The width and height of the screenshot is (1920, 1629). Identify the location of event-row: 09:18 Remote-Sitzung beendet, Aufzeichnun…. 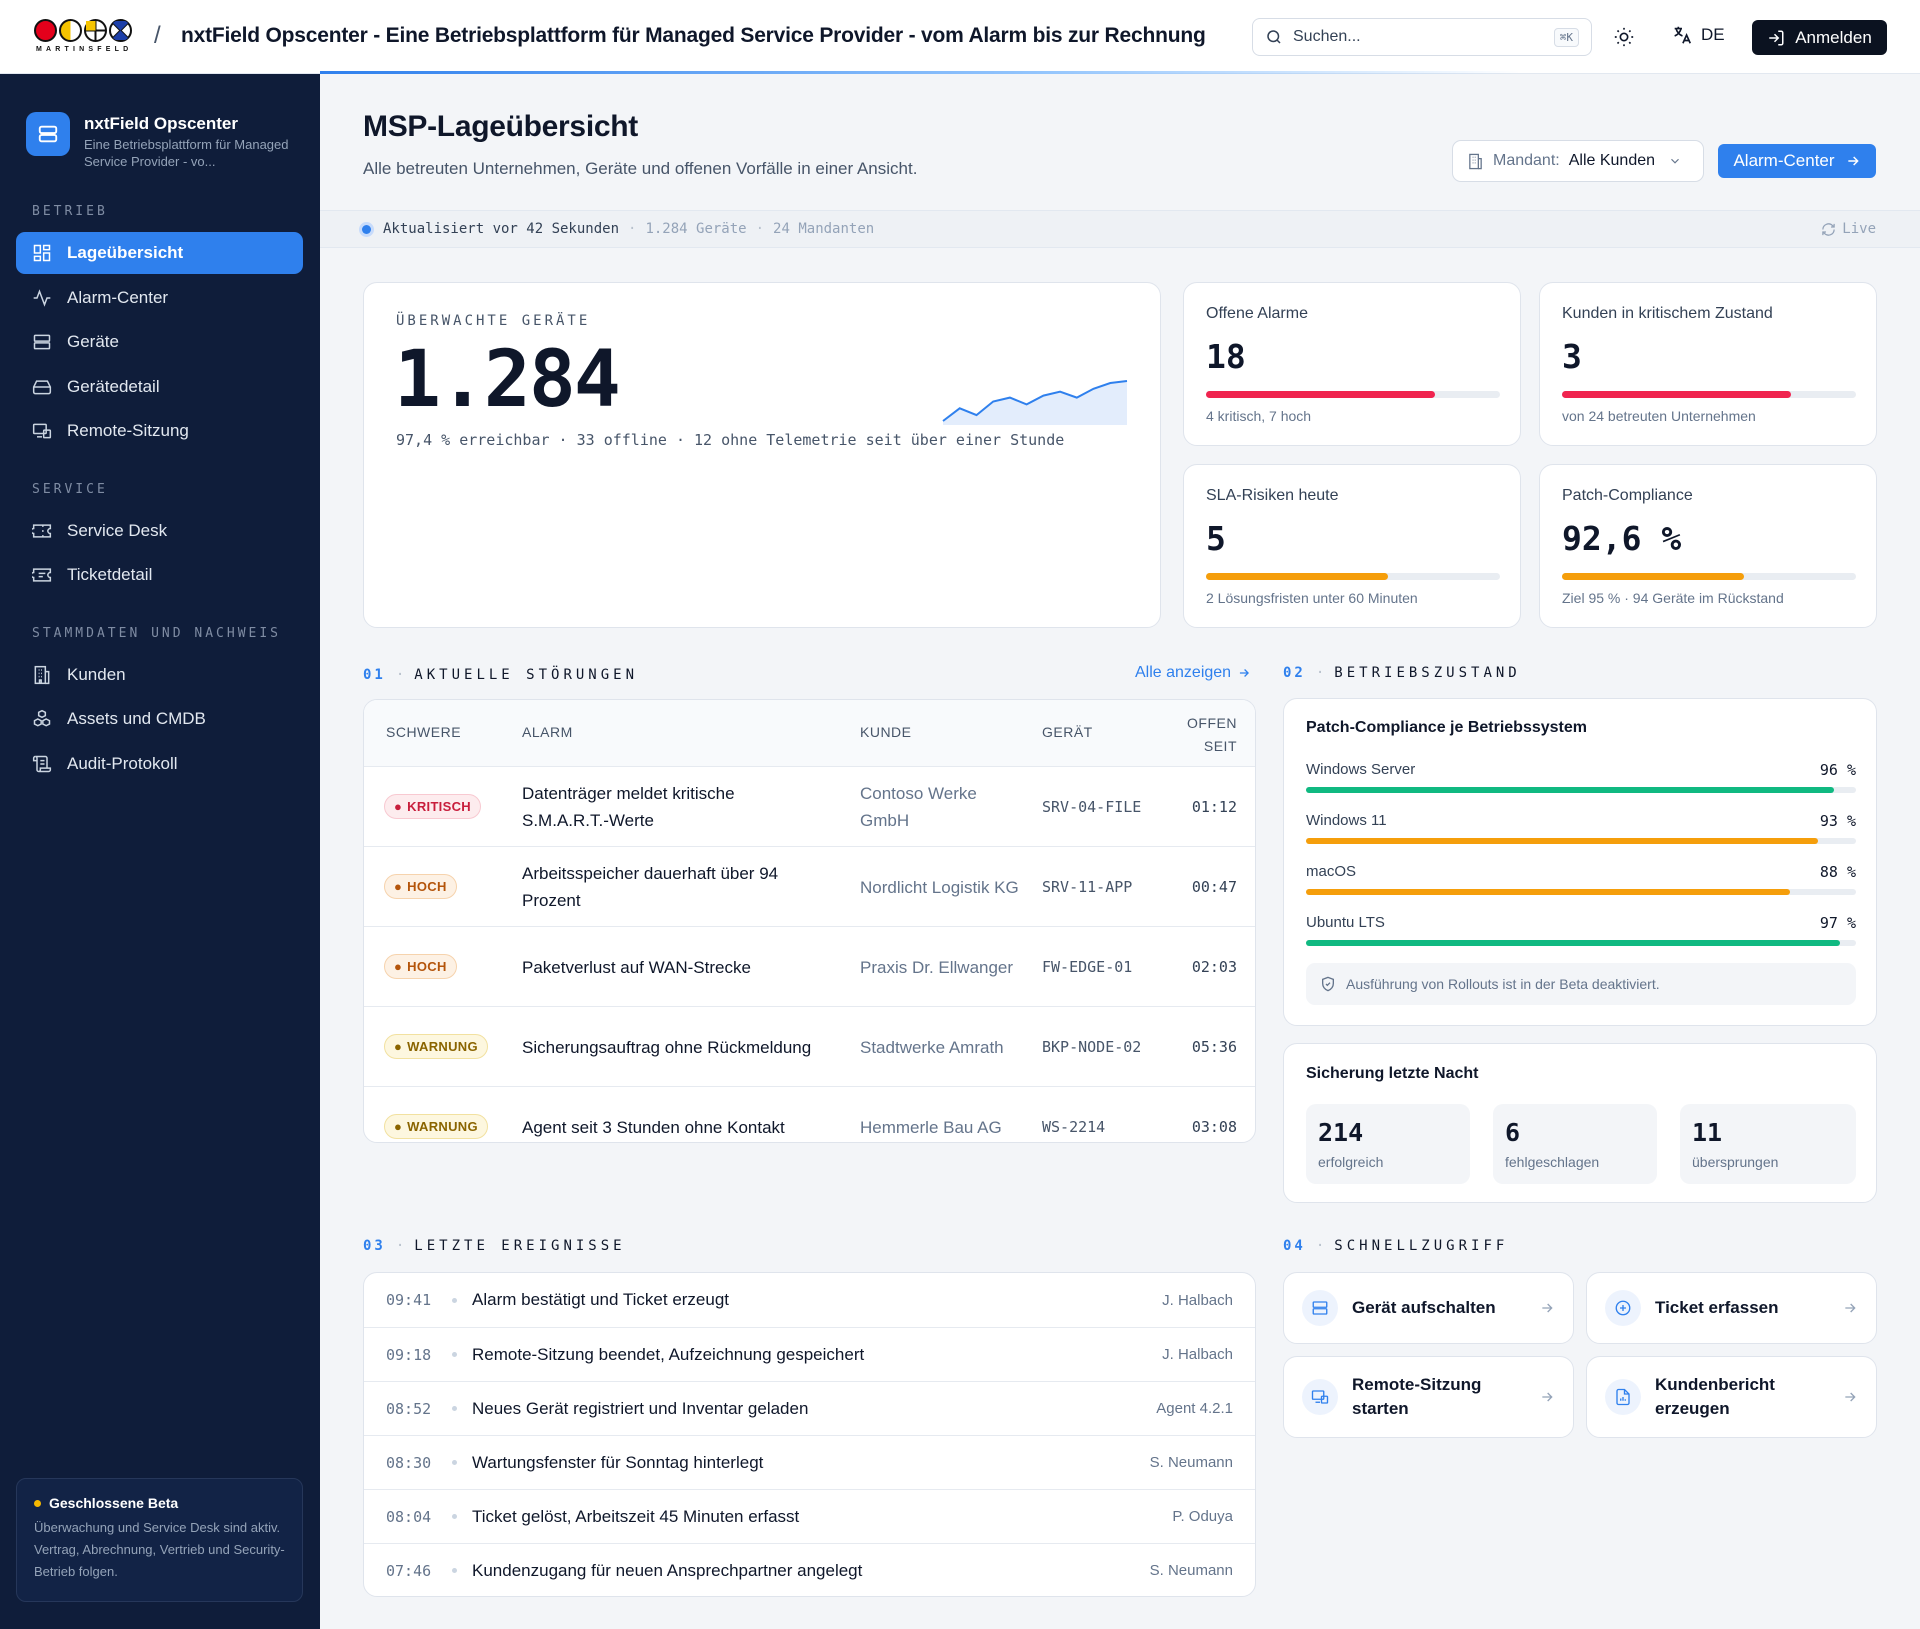
(809, 1354).